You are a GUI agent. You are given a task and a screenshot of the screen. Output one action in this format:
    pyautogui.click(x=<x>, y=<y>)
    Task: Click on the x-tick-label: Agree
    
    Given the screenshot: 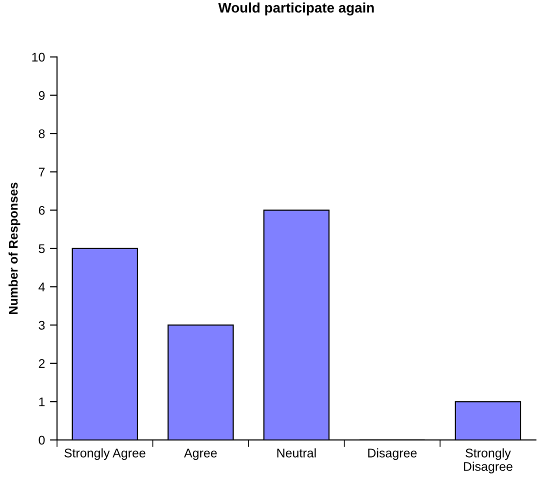 What is the action you would take?
    pyautogui.click(x=200, y=454)
    